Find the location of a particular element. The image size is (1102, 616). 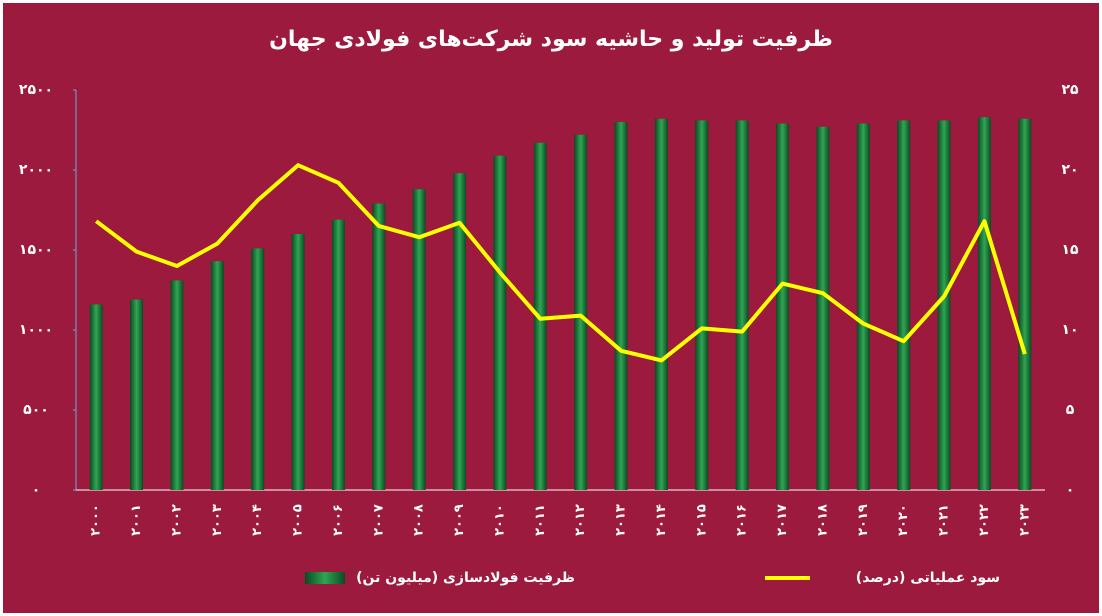

x-tick-label: ۲۰۱۰ is located at coordinates (499, 520).